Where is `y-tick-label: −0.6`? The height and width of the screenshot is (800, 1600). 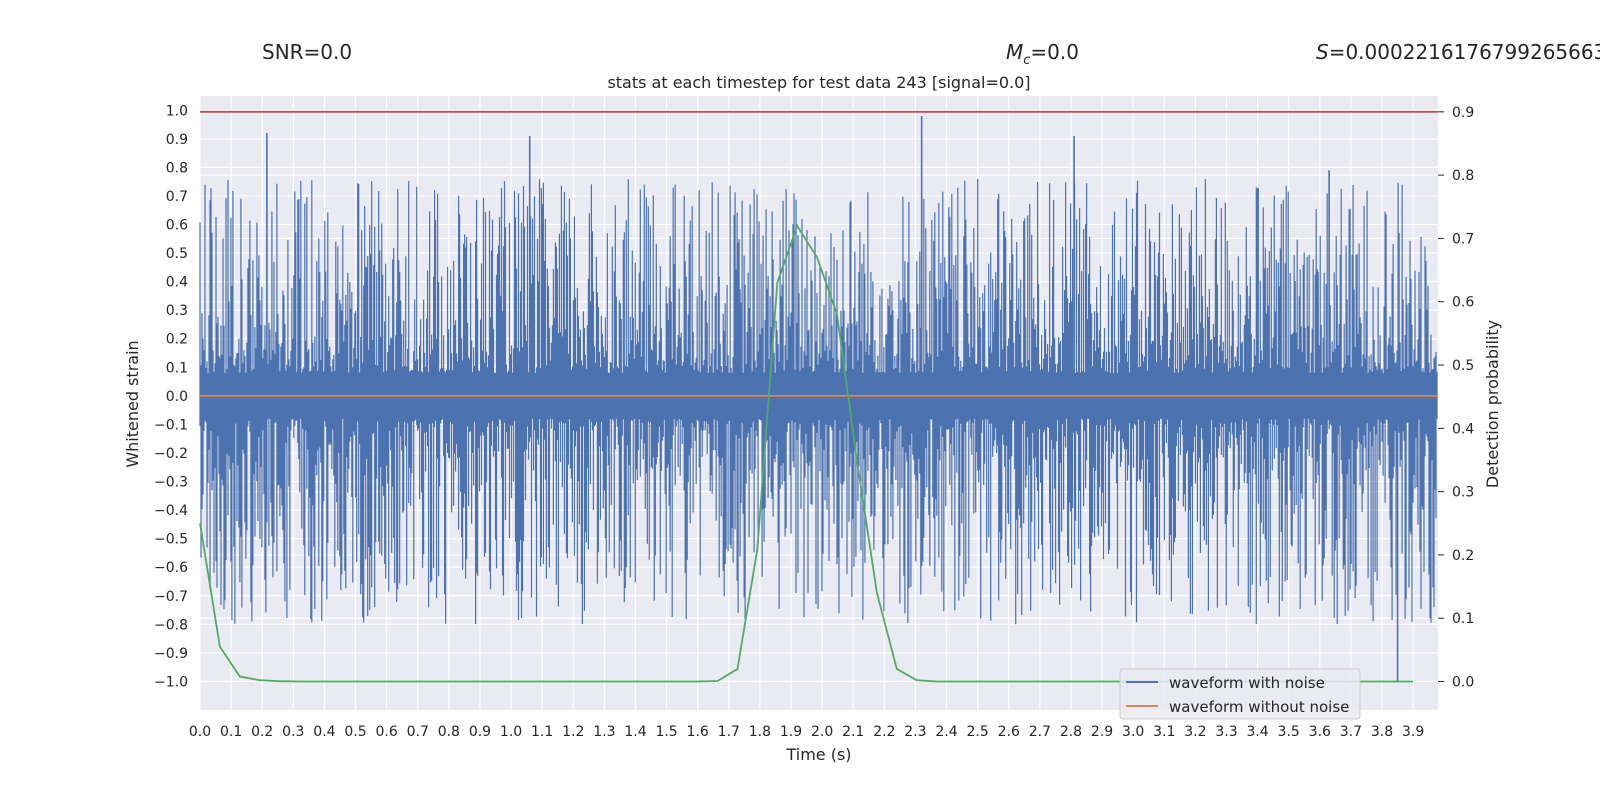 y-tick-label: −0.6 is located at coordinates (171, 568).